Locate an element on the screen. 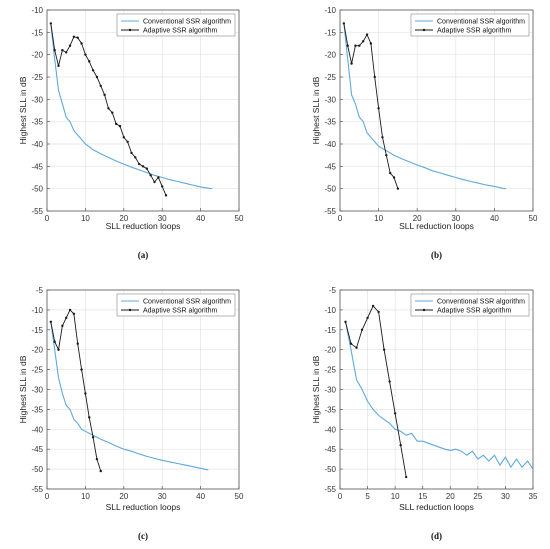  legend-adaptive-marker is located at coordinates (424, 310).